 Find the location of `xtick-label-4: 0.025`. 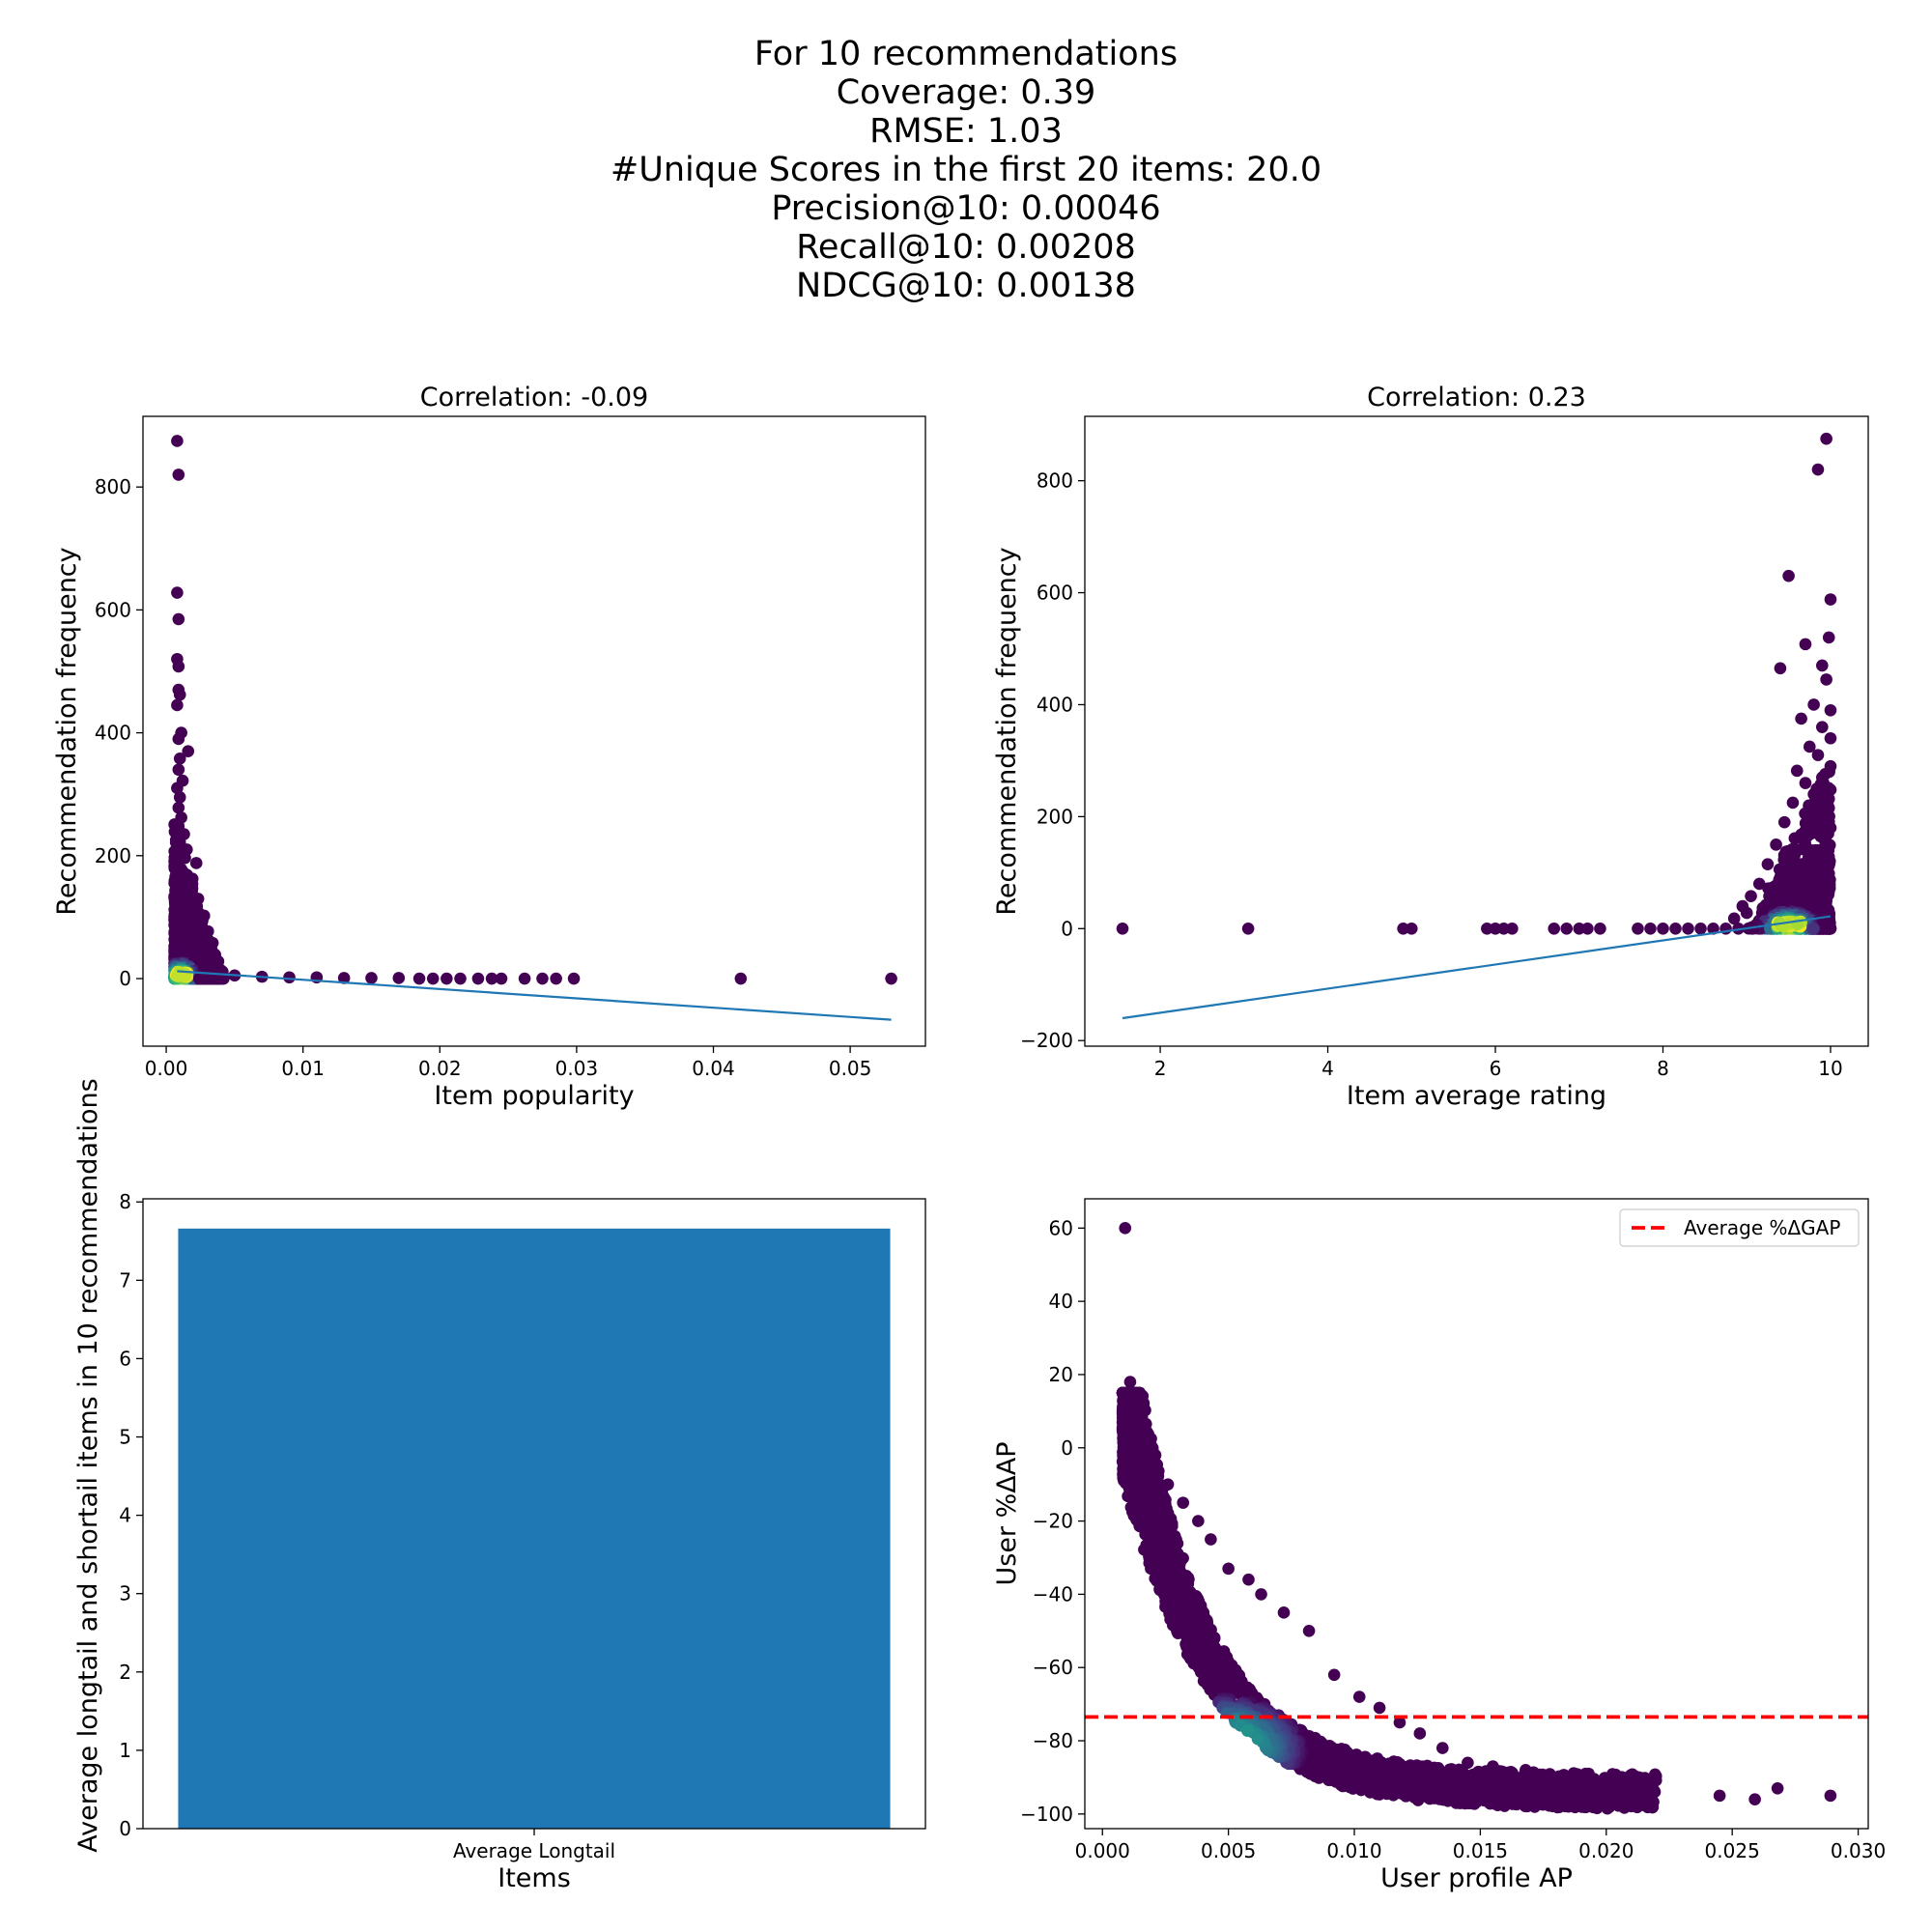

xtick-label-4: 0.025 is located at coordinates (1732, 1850).